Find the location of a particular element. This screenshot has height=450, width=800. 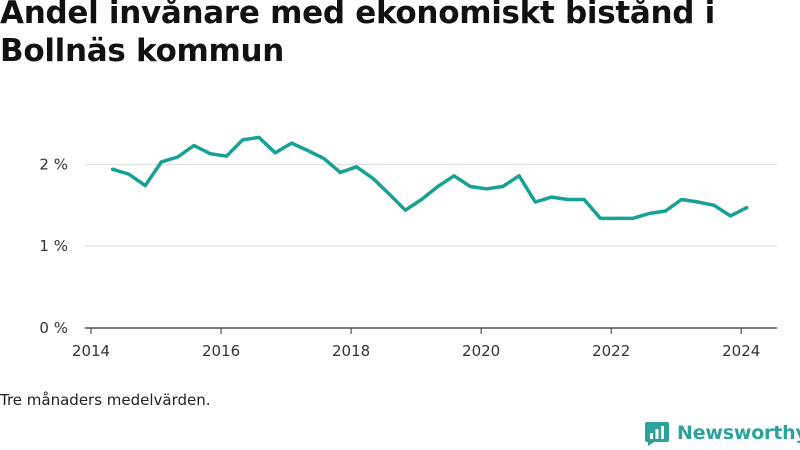

x-tick-label: 2014 is located at coordinates (91, 351).